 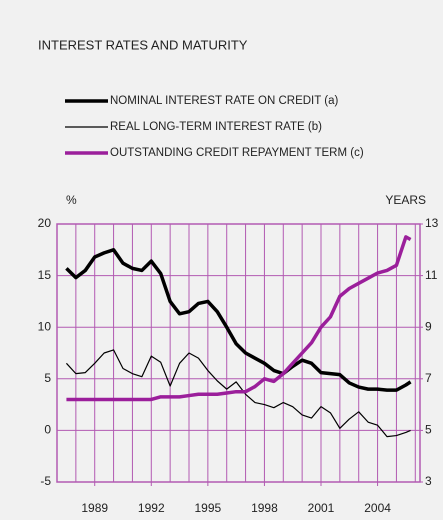 What do you see at coordinates (47, 430) in the screenshot?
I see `y-tick-label: 0` at bounding box center [47, 430].